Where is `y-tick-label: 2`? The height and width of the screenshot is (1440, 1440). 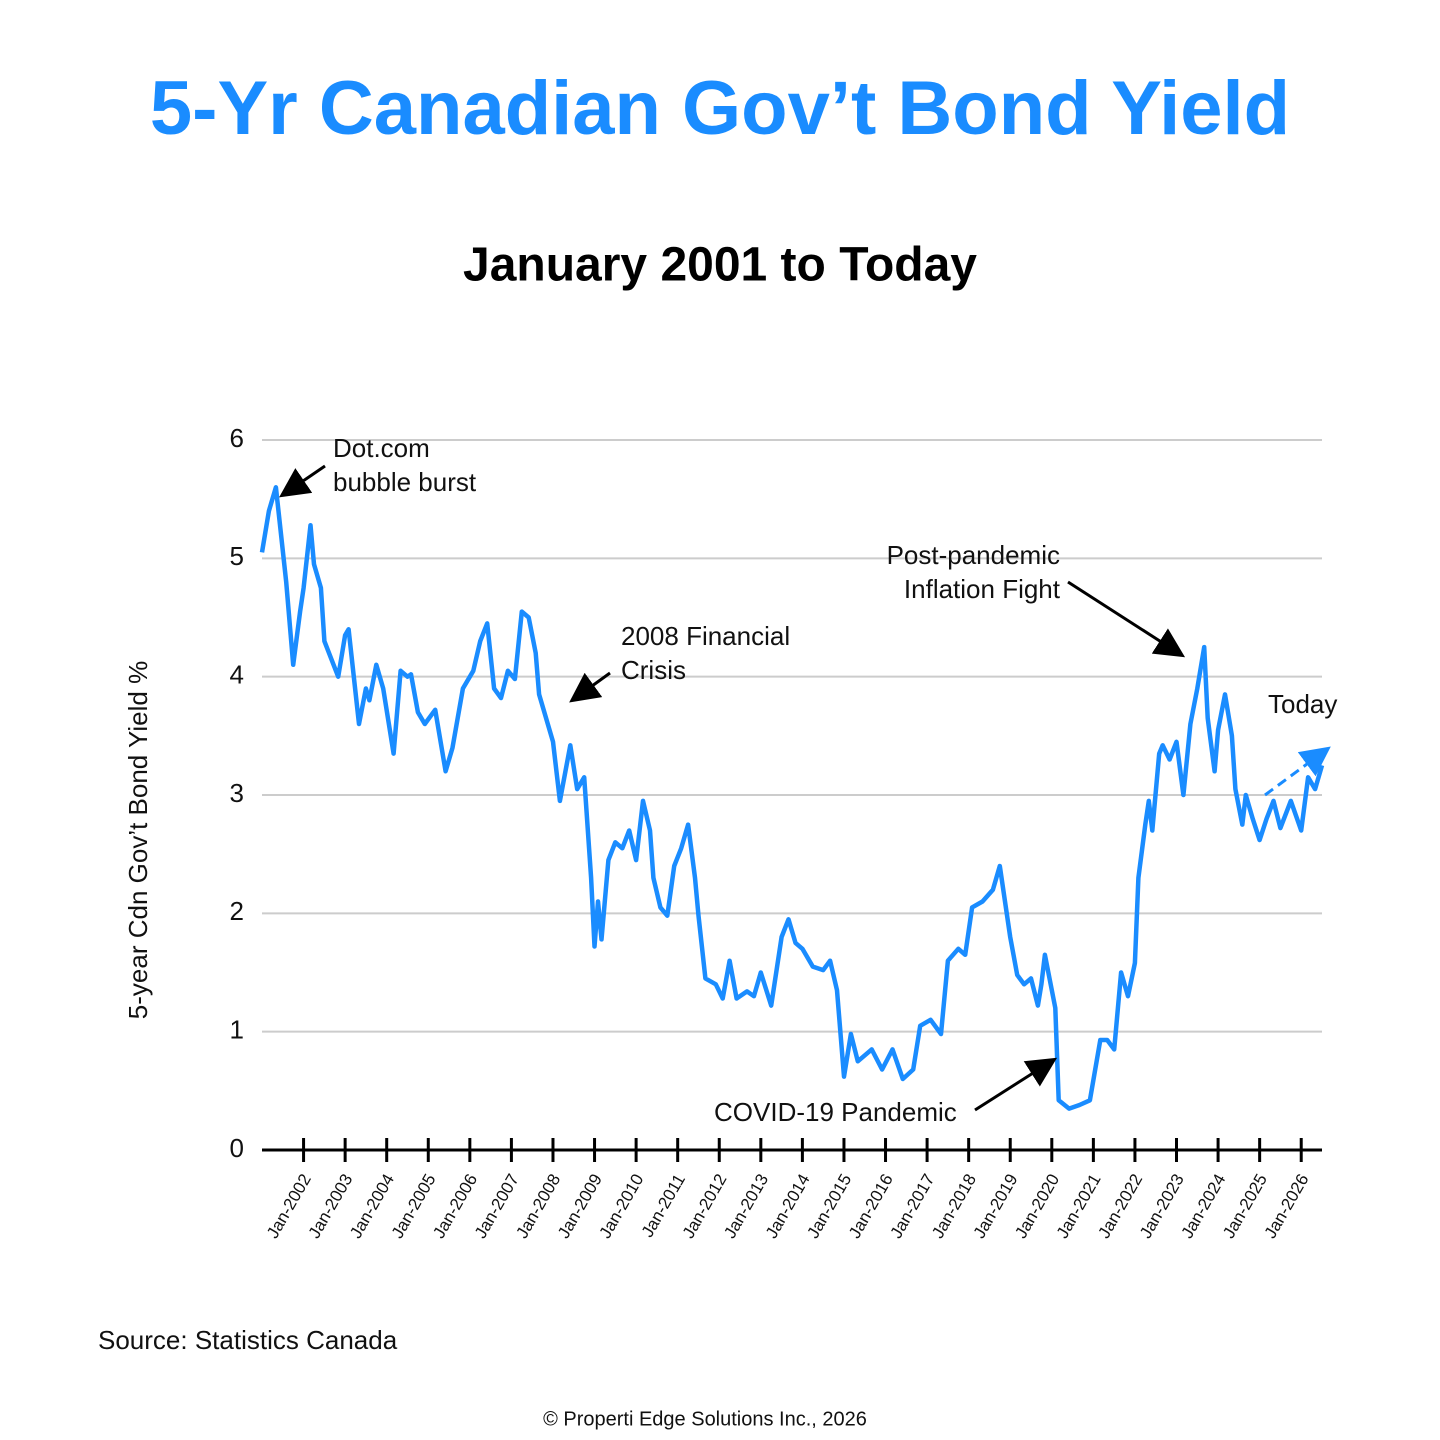
y-tick-label: 2 is located at coordinates (237, 911).